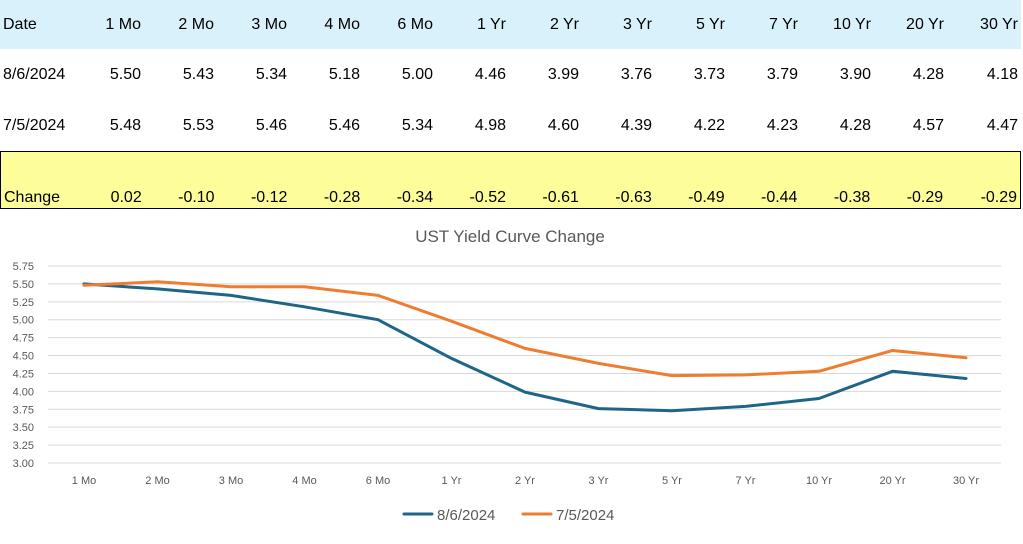 This screenshot has width=1023, height=544. What do you see at coordinates (23, 321) in the screenshot?
I see `y-tick-label: 5.00` at bounding box center [23, 321].